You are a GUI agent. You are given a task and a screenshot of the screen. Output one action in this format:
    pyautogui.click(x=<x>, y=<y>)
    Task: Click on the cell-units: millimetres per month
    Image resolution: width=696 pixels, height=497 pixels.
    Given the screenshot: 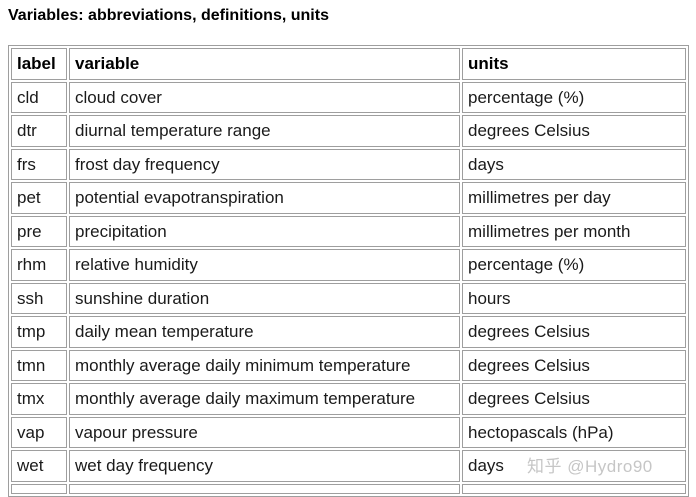 What is the action you would take?
    pyautogui.click(x=574, y=231)
    